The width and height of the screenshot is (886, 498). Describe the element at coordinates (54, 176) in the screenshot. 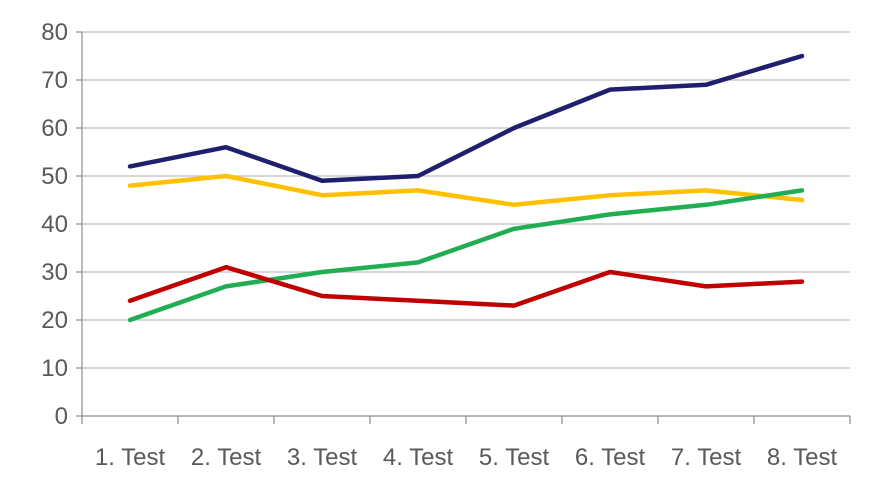

I see `y-tick-label: 50` at that location.